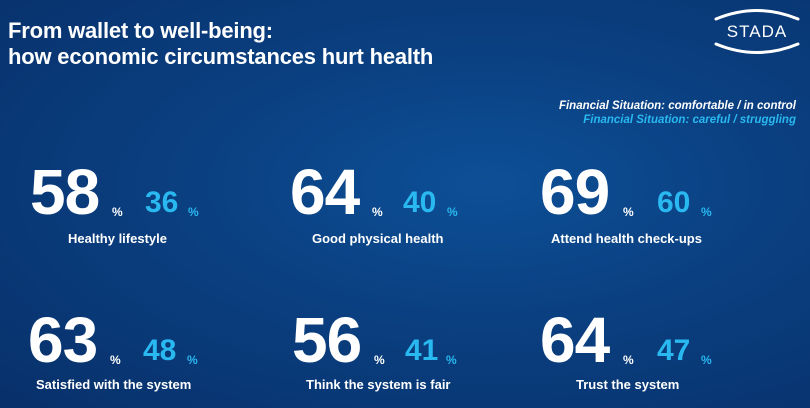 Image resolution: width=810 pixels, height=408 pixels. Describe the element at coordinates (63, 340) in the screenshot. I see `comfortable-value: 63` at that location.